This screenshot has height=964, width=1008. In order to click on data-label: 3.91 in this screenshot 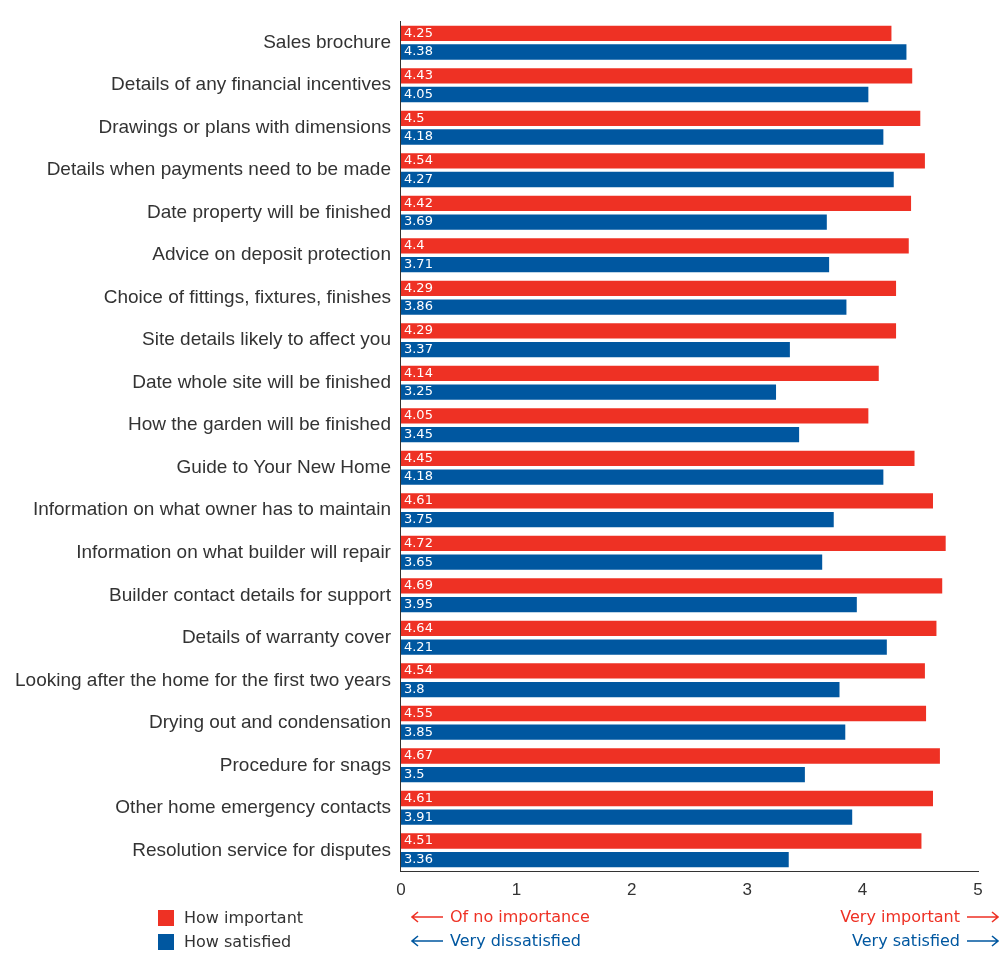, I will do `click(418, 816)`.